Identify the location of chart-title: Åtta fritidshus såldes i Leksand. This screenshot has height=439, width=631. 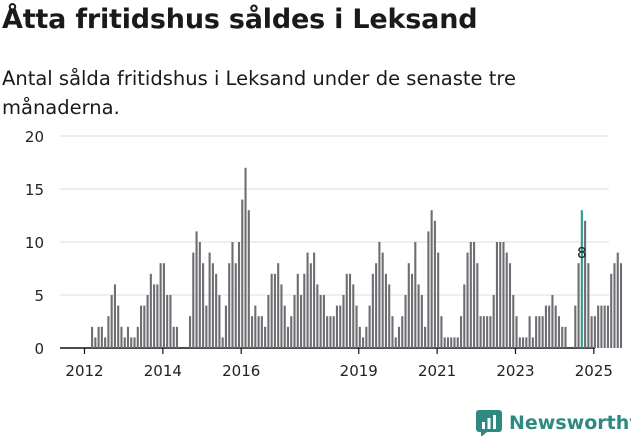
(240, 19).